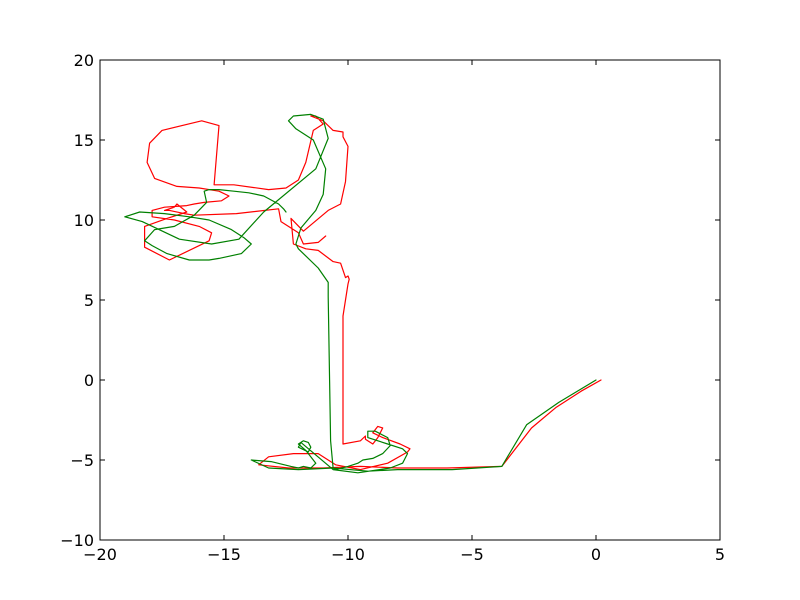 Image resolution: width=800 pixels, height=600 pixels. Describe the element at coordinates (348, 554) in the screenshot. I see `x-tick-label: −10` at that location.